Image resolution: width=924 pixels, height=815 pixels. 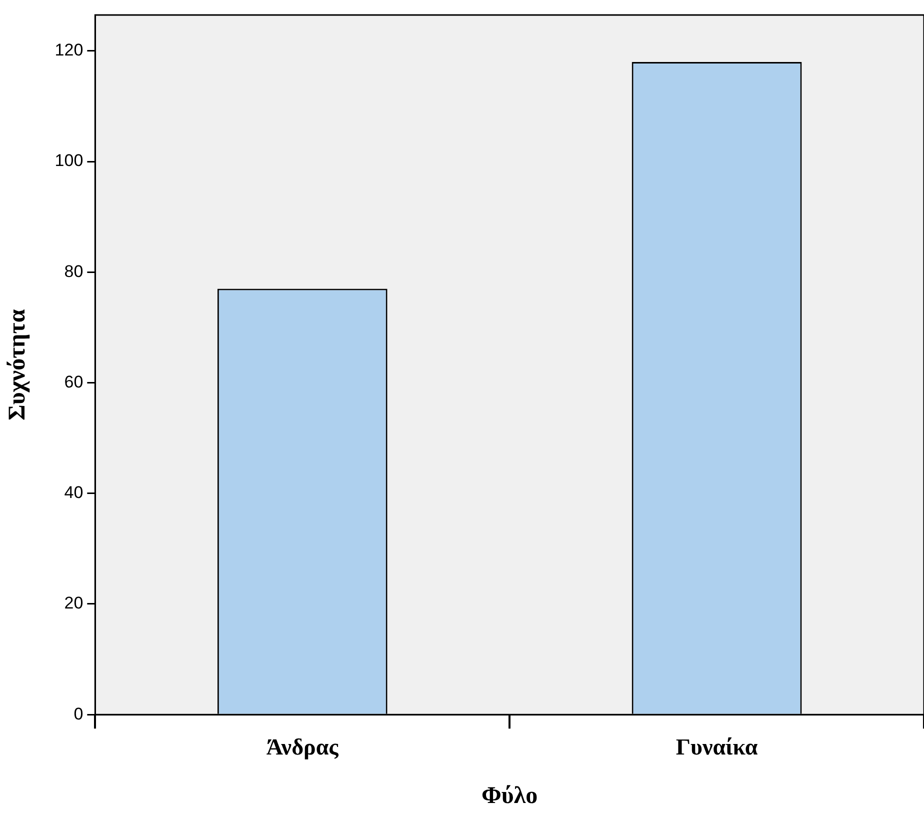 I want to click on y-tick-label: 40, so click(x=74, y=492).